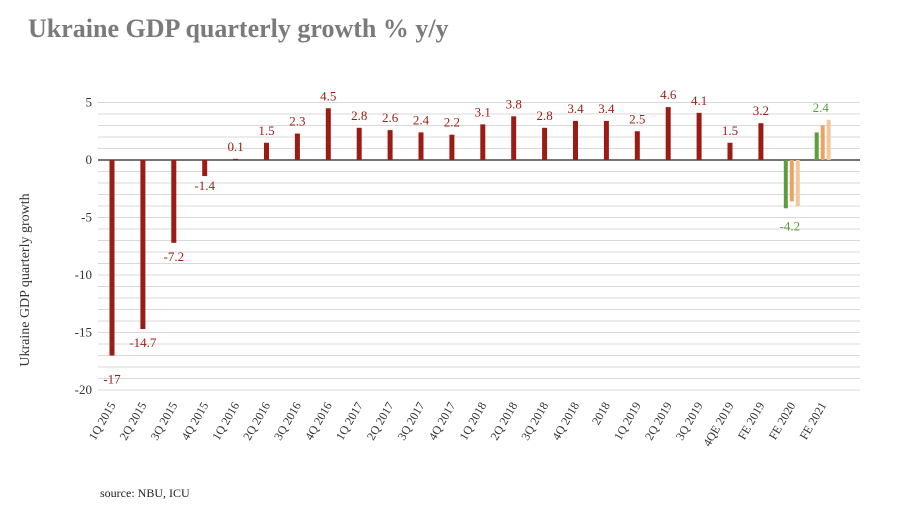 The image size is (900, 510). I want to click on y-tick-label: -5, so click(86, 217).